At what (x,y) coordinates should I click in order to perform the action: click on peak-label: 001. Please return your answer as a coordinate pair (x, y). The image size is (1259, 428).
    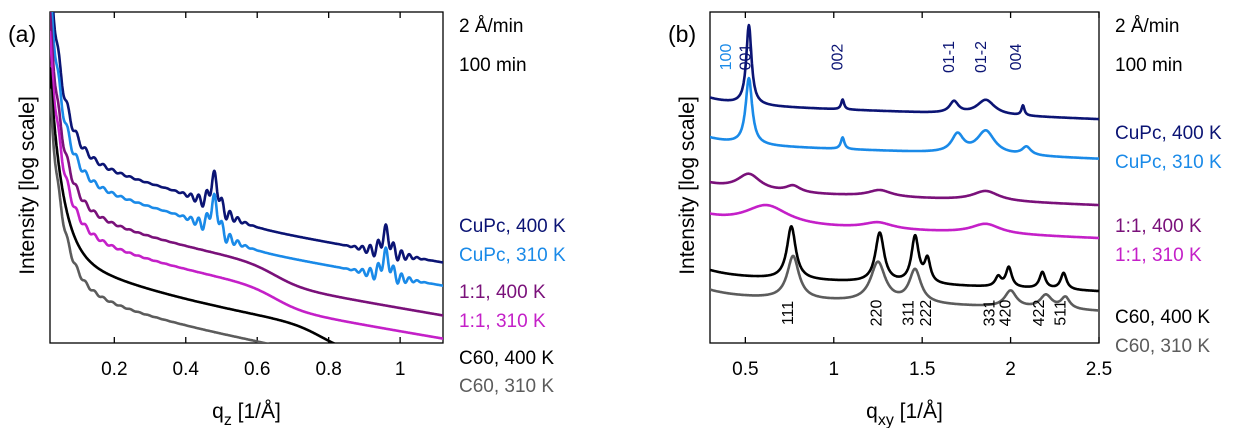
    Looking at the image, I should click on (746, 57).